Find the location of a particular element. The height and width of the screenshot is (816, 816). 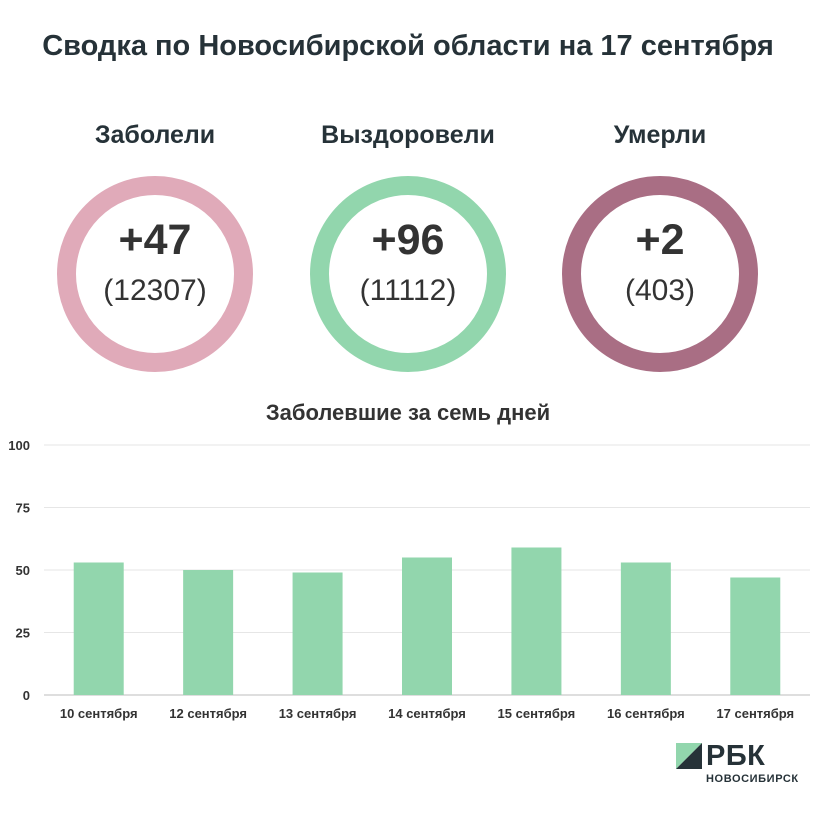

stat-total: (12307) is located at coordinates (155, 290).